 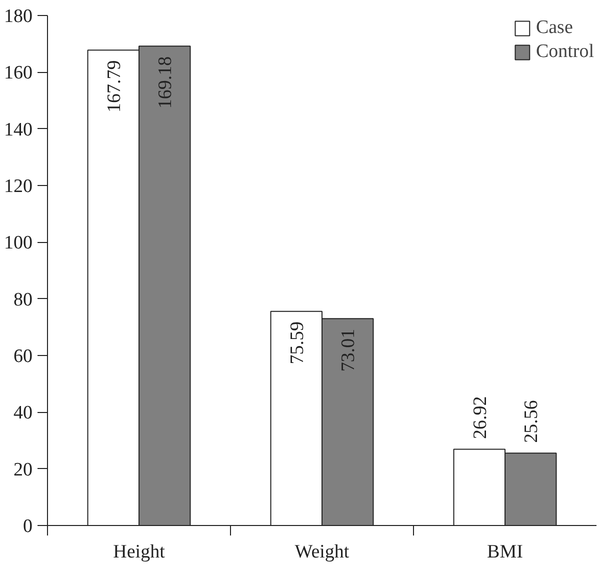 I want to click on y-tick-label: 40, so click(x=23, y=413).